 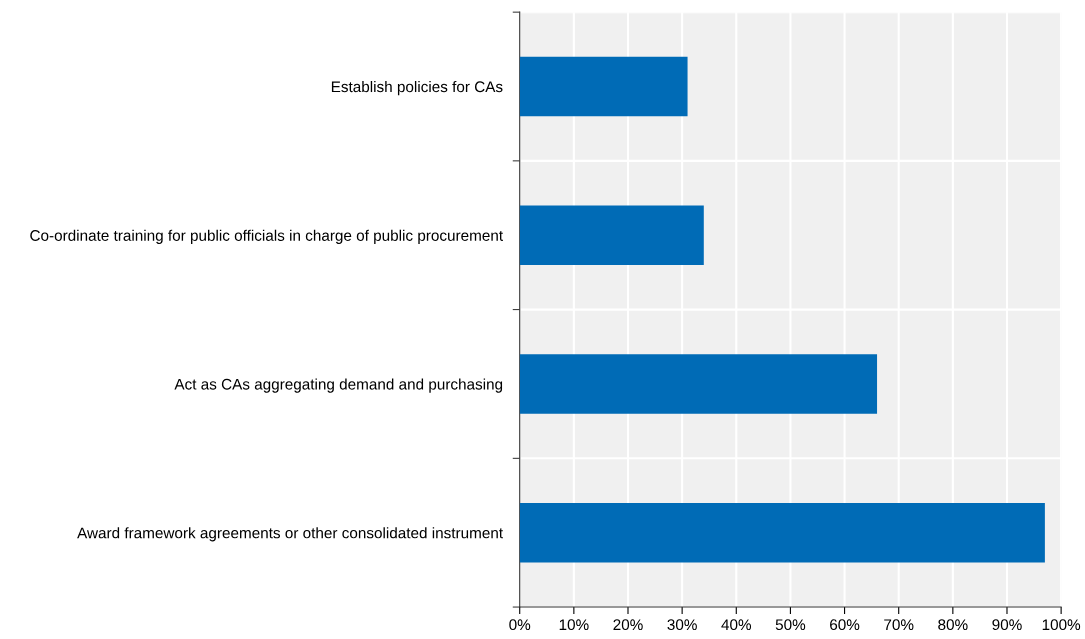 I want to click on x-tick-label: 20%, so click(x=628, y=625).